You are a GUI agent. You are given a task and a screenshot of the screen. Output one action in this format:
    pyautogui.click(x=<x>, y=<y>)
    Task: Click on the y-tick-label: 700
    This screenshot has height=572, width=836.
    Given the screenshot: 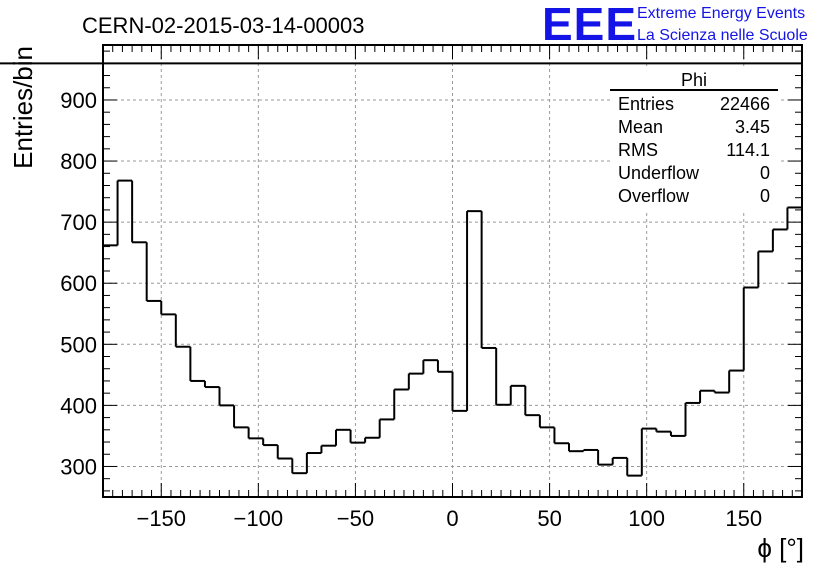 What is the action you would take?
    pyautogui.click(x=78, y=222)
    